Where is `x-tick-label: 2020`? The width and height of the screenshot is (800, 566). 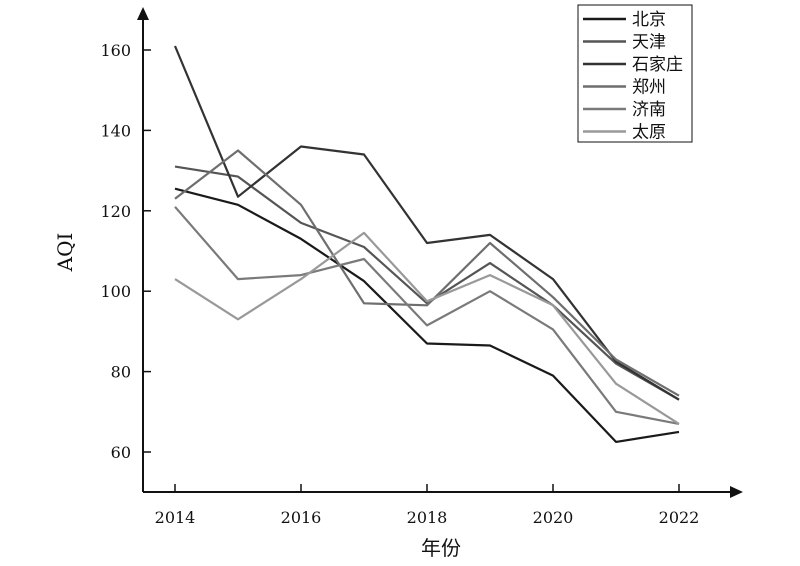 x-tick-label: 2020 is located at coordinates (553, 517).